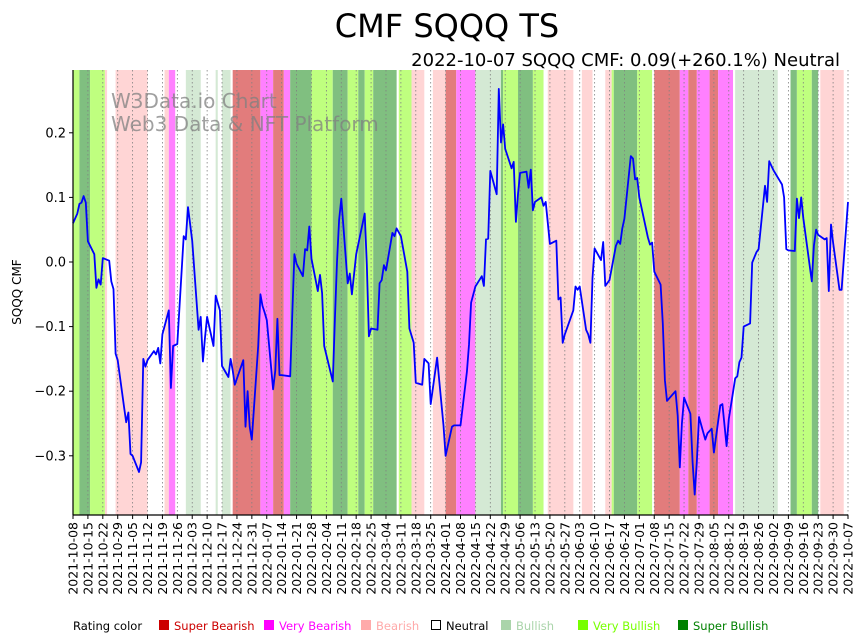  I want to click on x-tick-label: 2022-09-23, so click(818, 558).